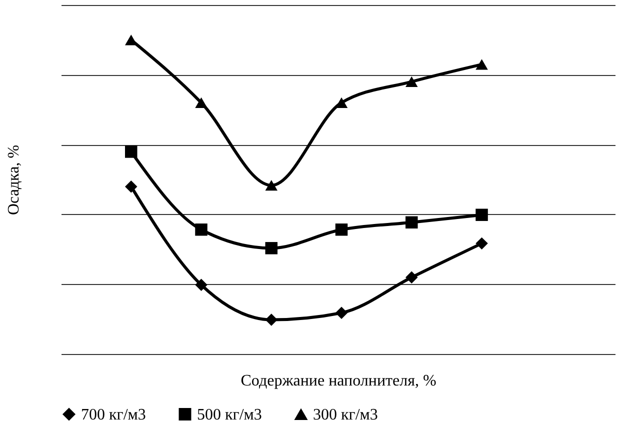  What do you see at coordinates (338, 381) in the screenshot?
I see `x-axis-title: Содержание наполнителя, %` at bounding box center [338, 381].